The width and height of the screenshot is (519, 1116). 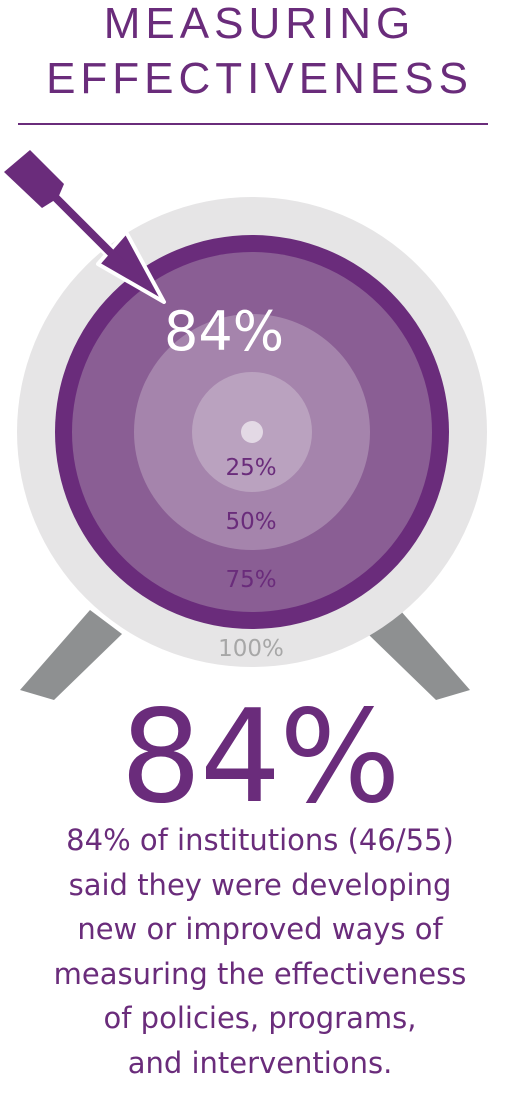 What do you see at coordinates (250, 580) in the screenshot?
I see `ring-label-75: 75%` at bounding box center [250, 580].